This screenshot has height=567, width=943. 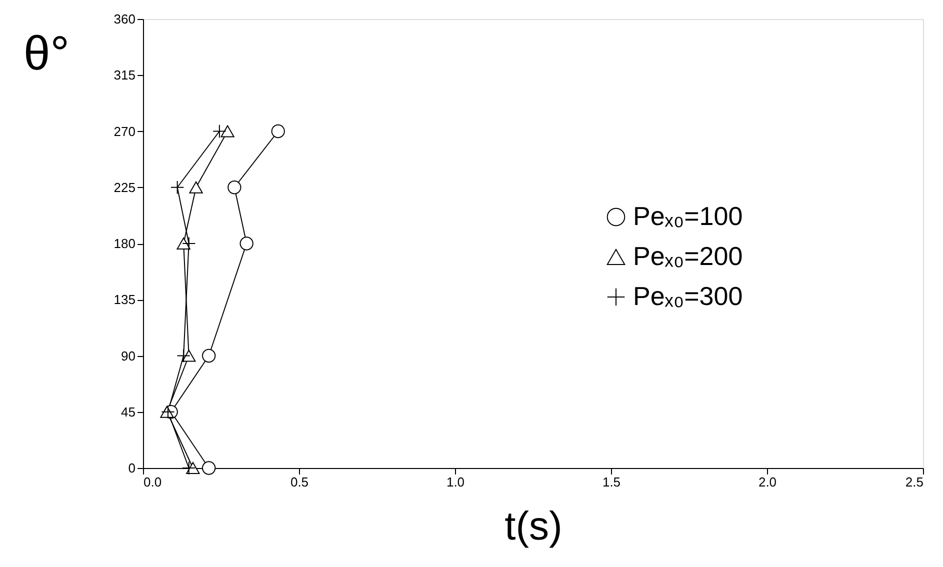 I want to click on y-tick-label: 45, so click(x=128, y=412).